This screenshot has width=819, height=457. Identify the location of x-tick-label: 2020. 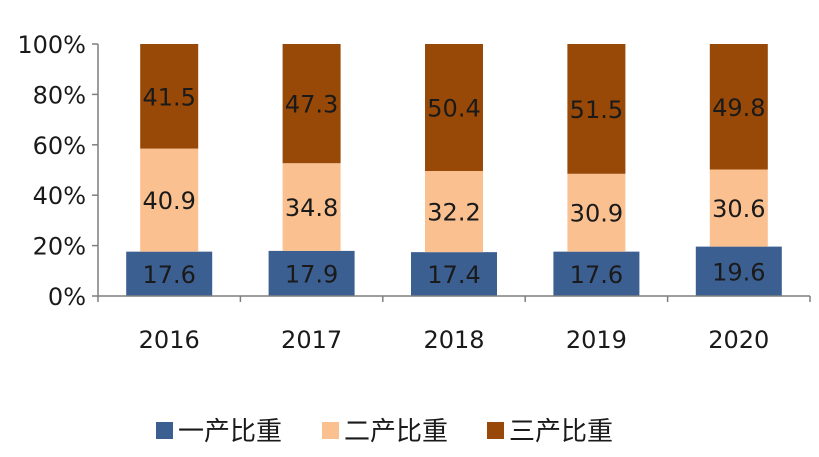
(738, 340).